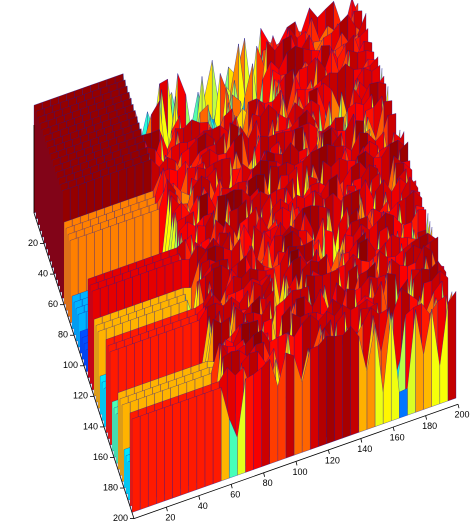 The height and width of the screenshot is (531, 474). I want to click on x-tick-label: 100, so click(299, 472).